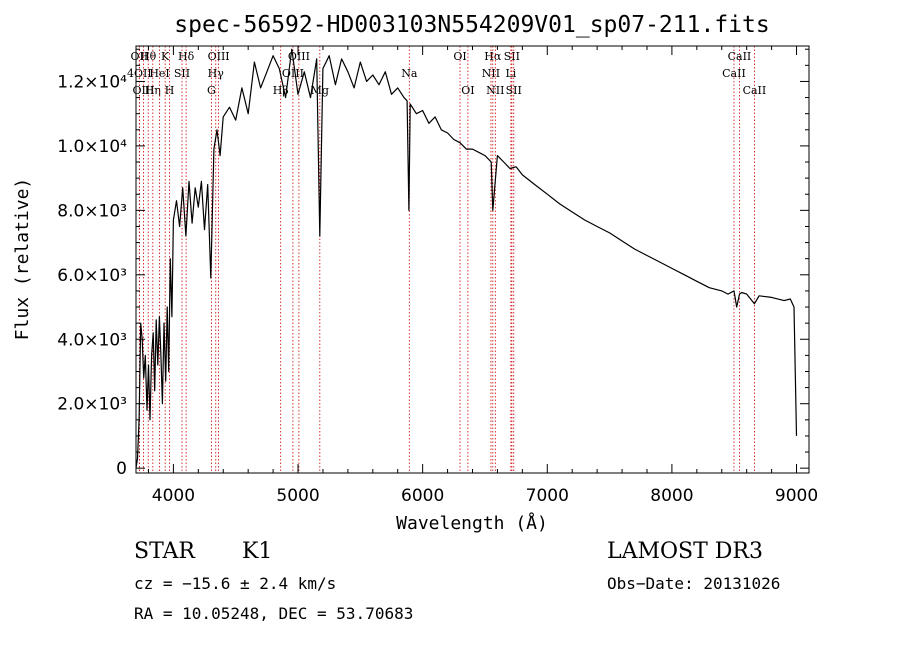 The height and width of the screenshot is (649, 900). What do you see at coordinates (547, 496) in the screenshot?
I see `x-tick-label: 7000` at bounding box center [547, 496].